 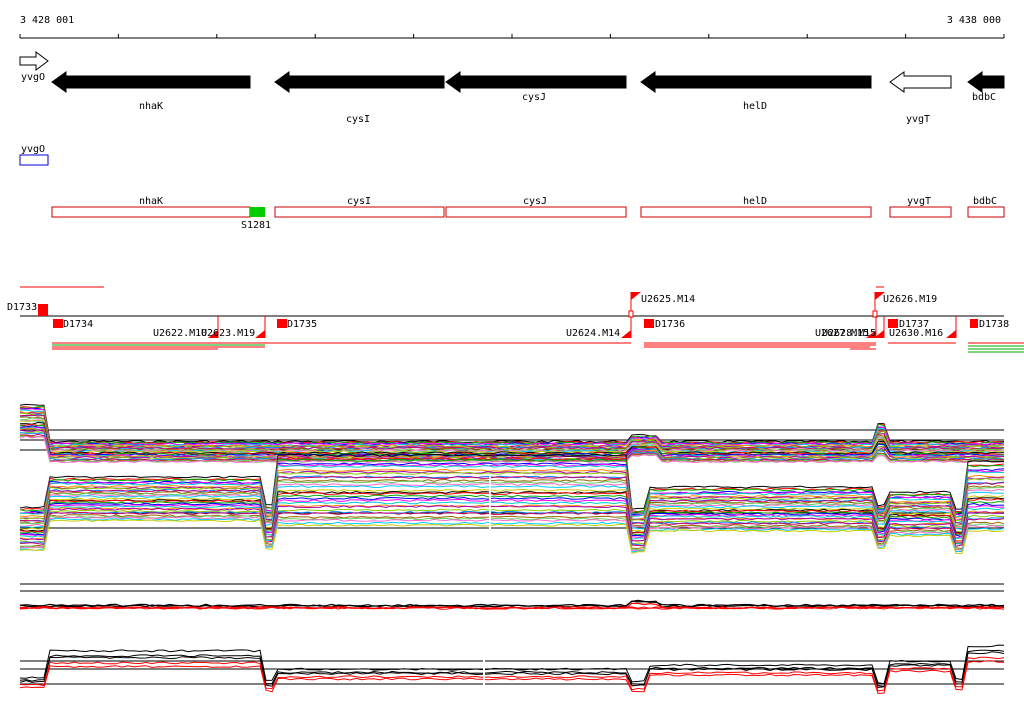 I want to click on terminator-label-U2628: U2628.M15, so click(x=849, y=333).